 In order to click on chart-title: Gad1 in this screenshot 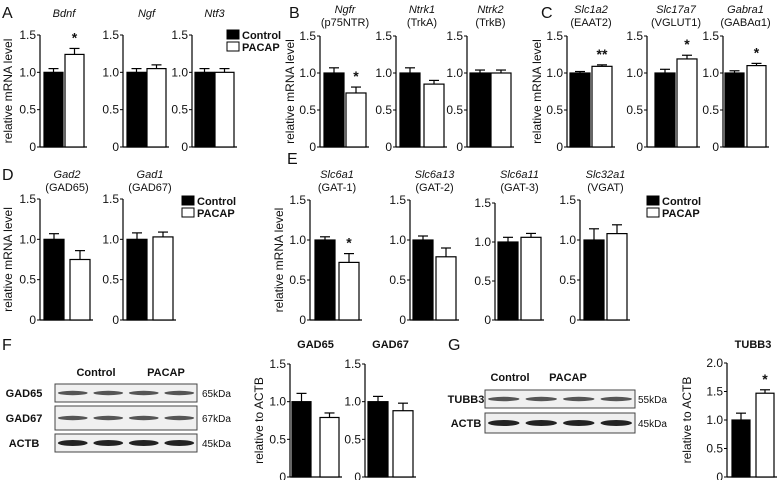, I will do `click(150, 175)`.